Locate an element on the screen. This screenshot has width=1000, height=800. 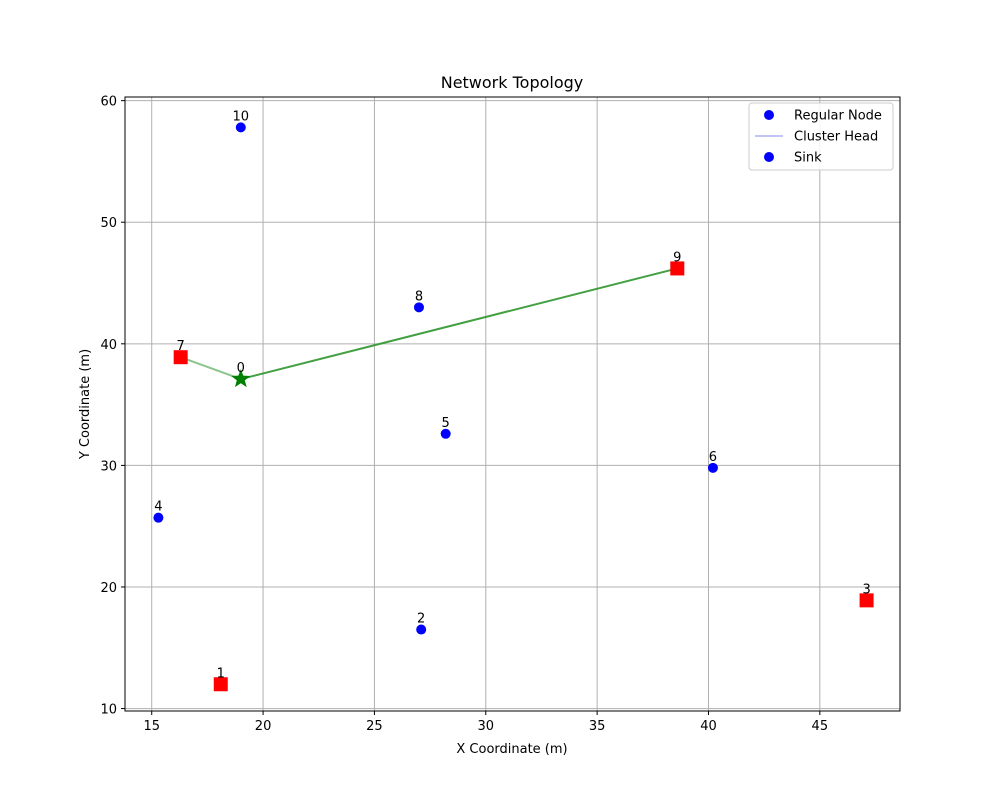
x-tick-label: 35 is located at coordinates (597, 726).